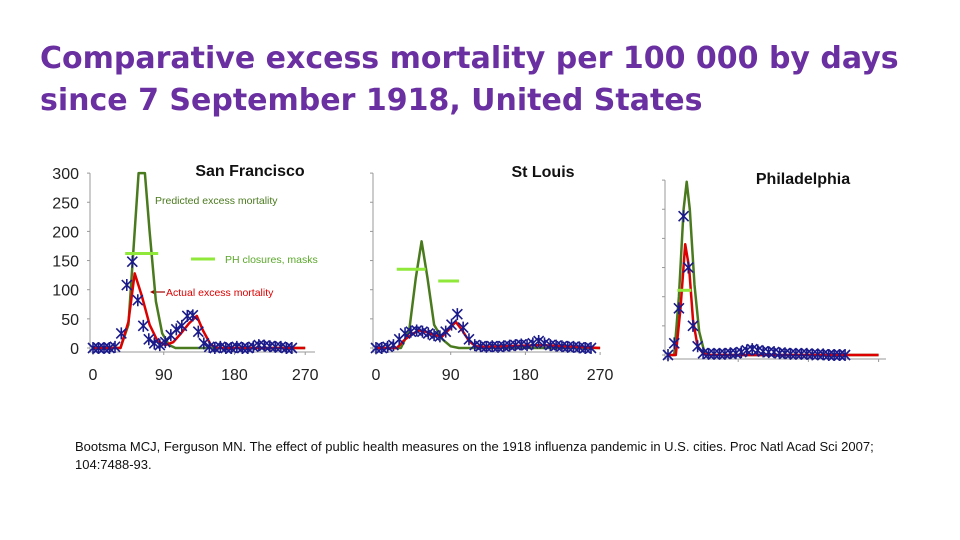 This screenshot has height=540, width=960. I want to click on annotation-actual: Actual excess mortality, so click(220, 293).